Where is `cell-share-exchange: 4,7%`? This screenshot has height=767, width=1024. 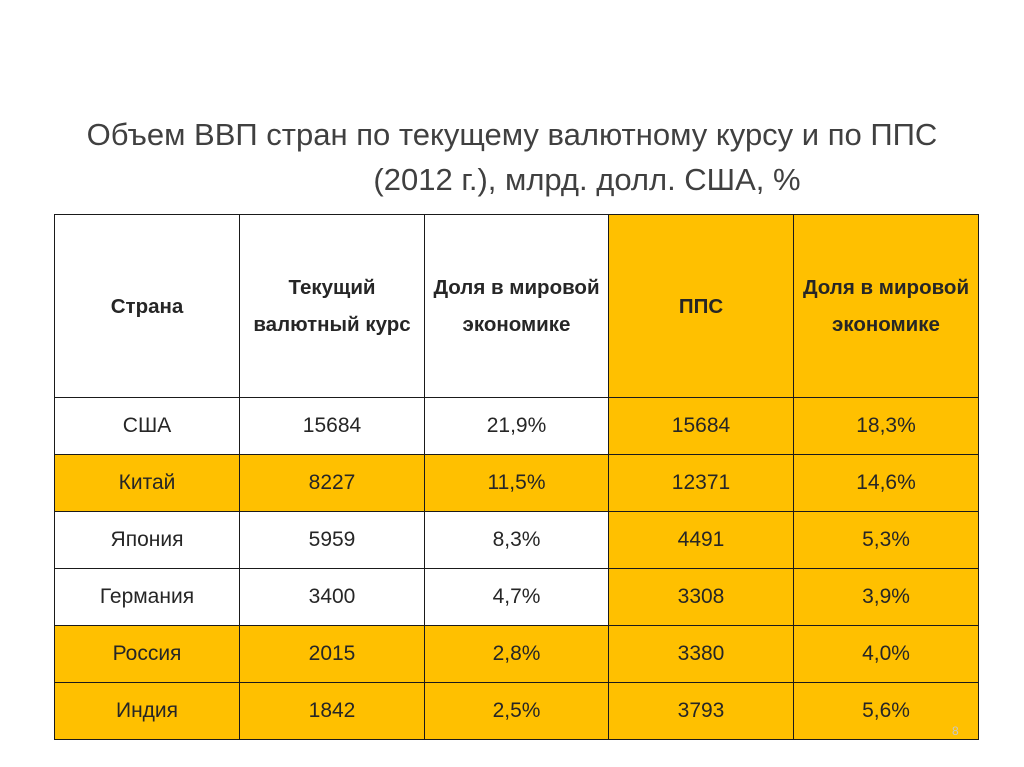 cell-share-exchange: 4,7% is located at coordinates (516, 597).